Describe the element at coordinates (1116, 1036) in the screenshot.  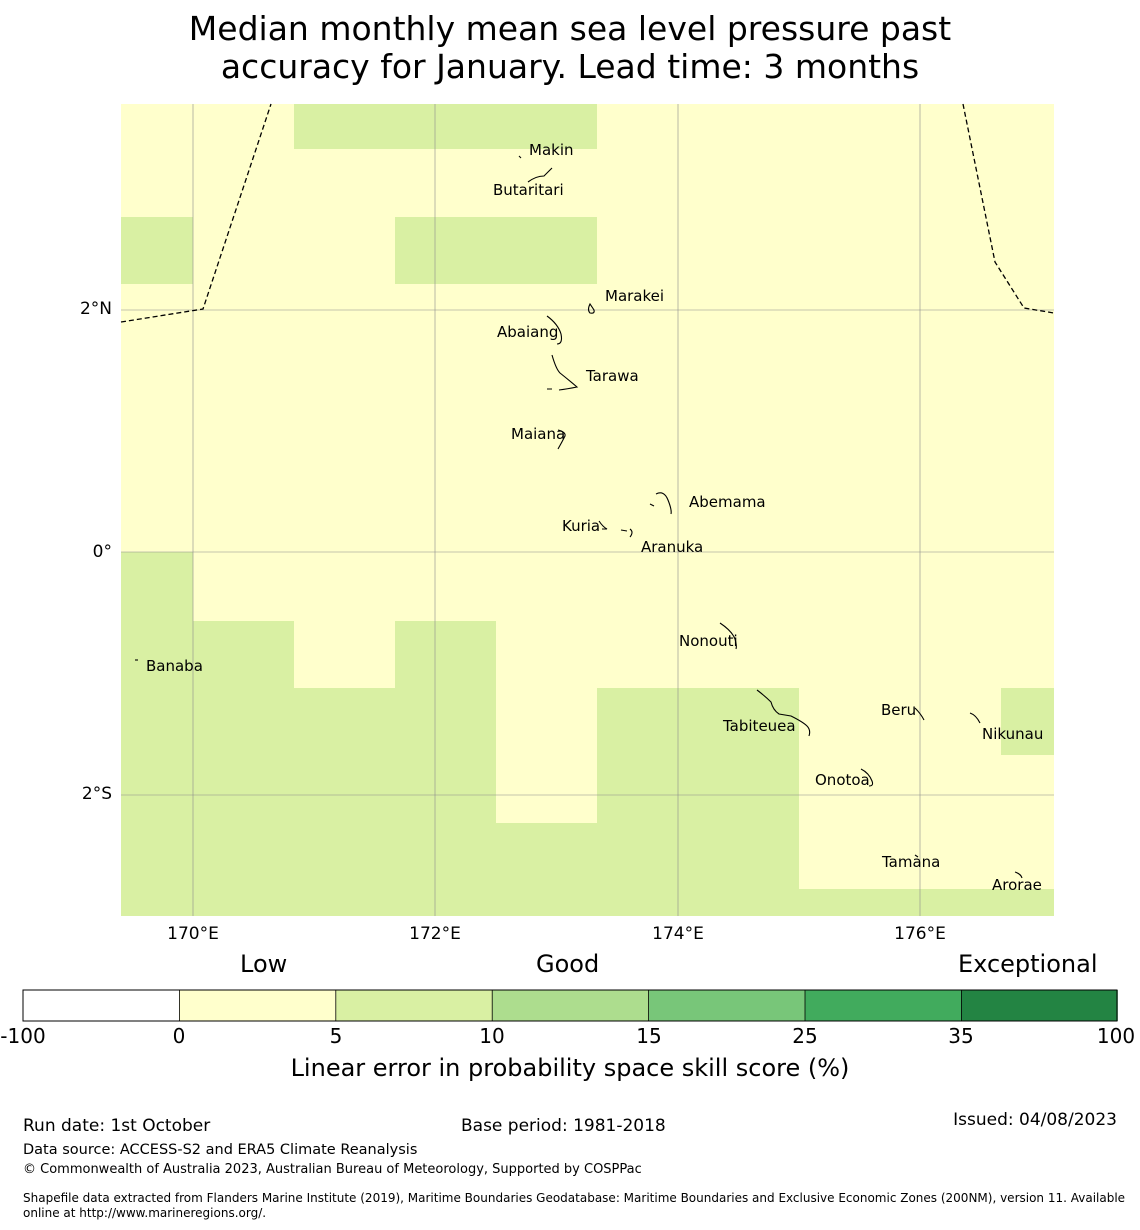
I see `colorbar-tick: 100` at that location.